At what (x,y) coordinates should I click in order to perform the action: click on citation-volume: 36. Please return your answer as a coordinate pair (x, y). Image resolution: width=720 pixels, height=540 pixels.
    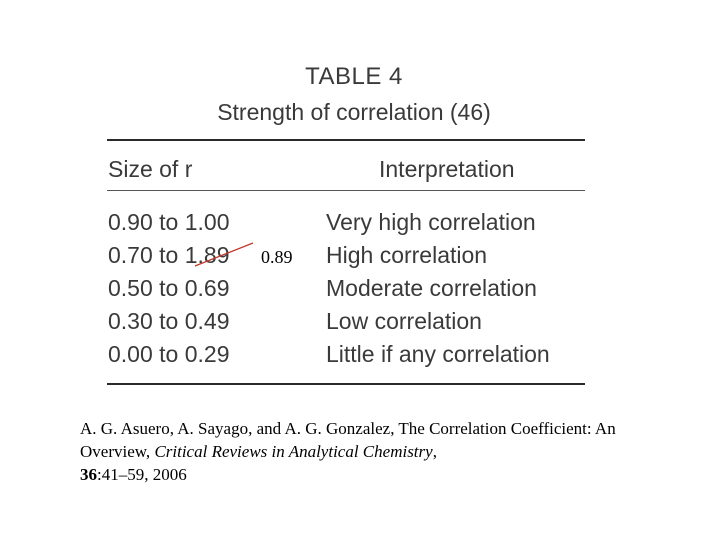
    Looking at the image, I should click on (88, 474).